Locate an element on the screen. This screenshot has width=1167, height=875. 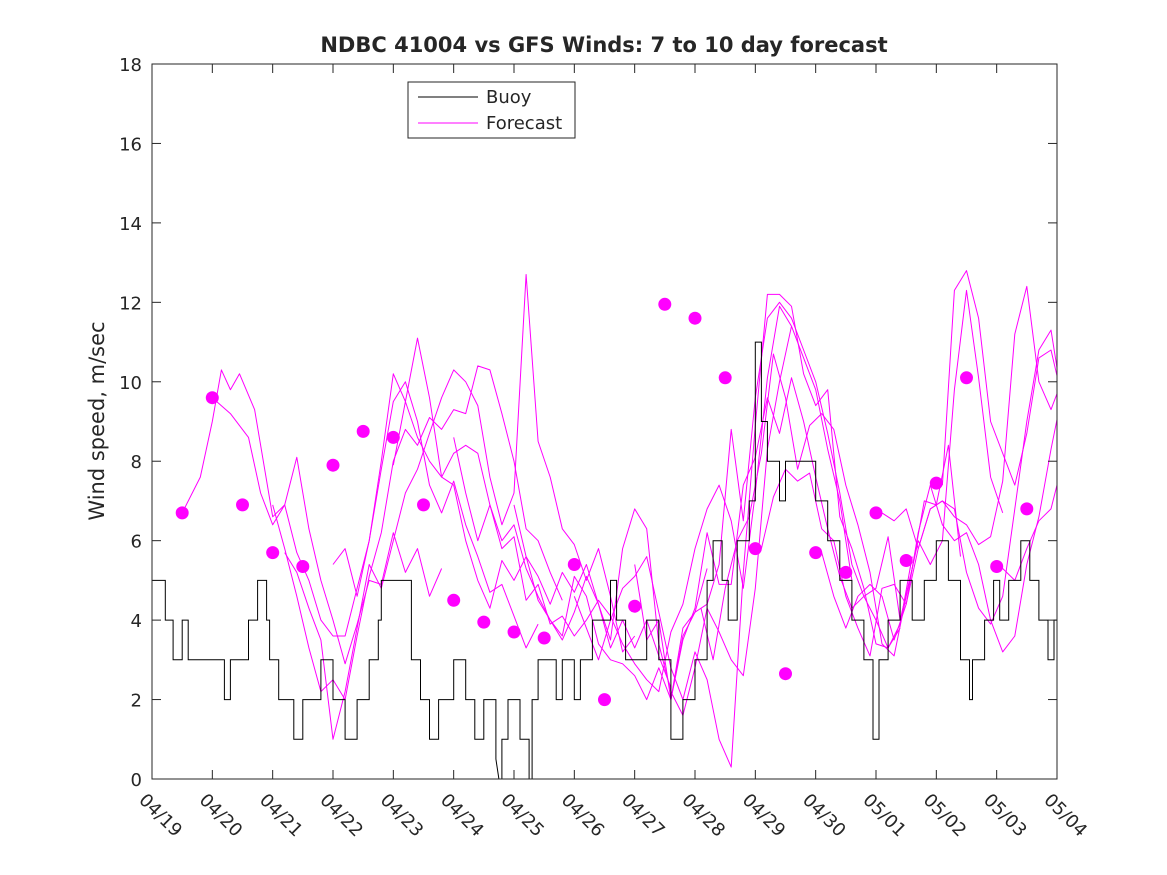
y-tick-label: 10 is located at coordinates (130, 383).